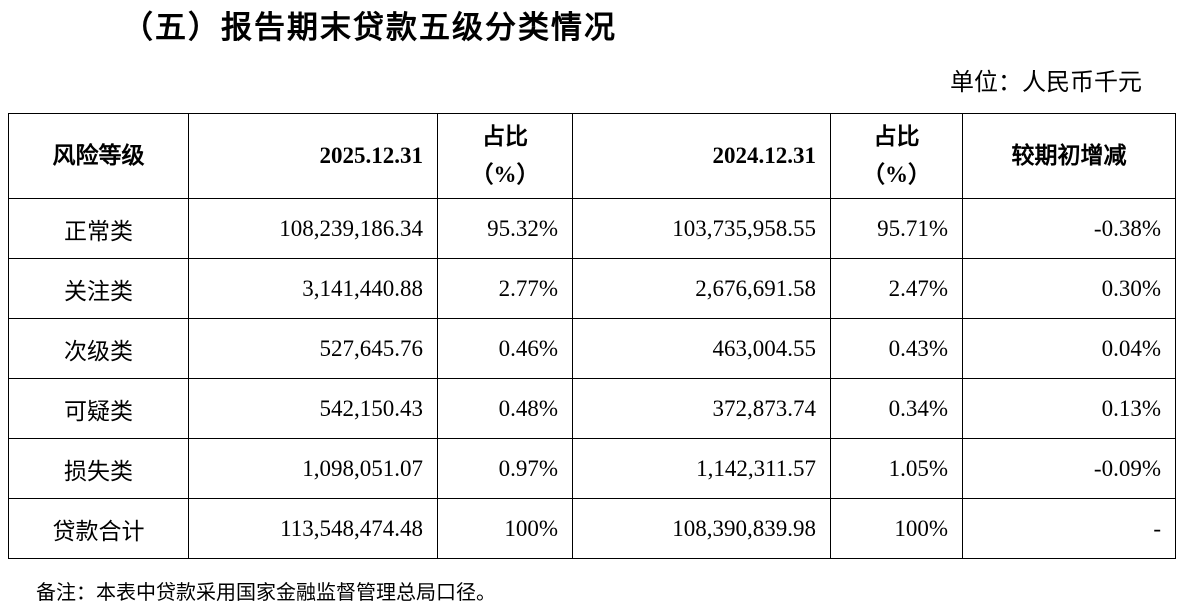 This screenshot has width=1184, height=610. I want to click on unit-label: 单位：人民币千元, so click(1046, 83).